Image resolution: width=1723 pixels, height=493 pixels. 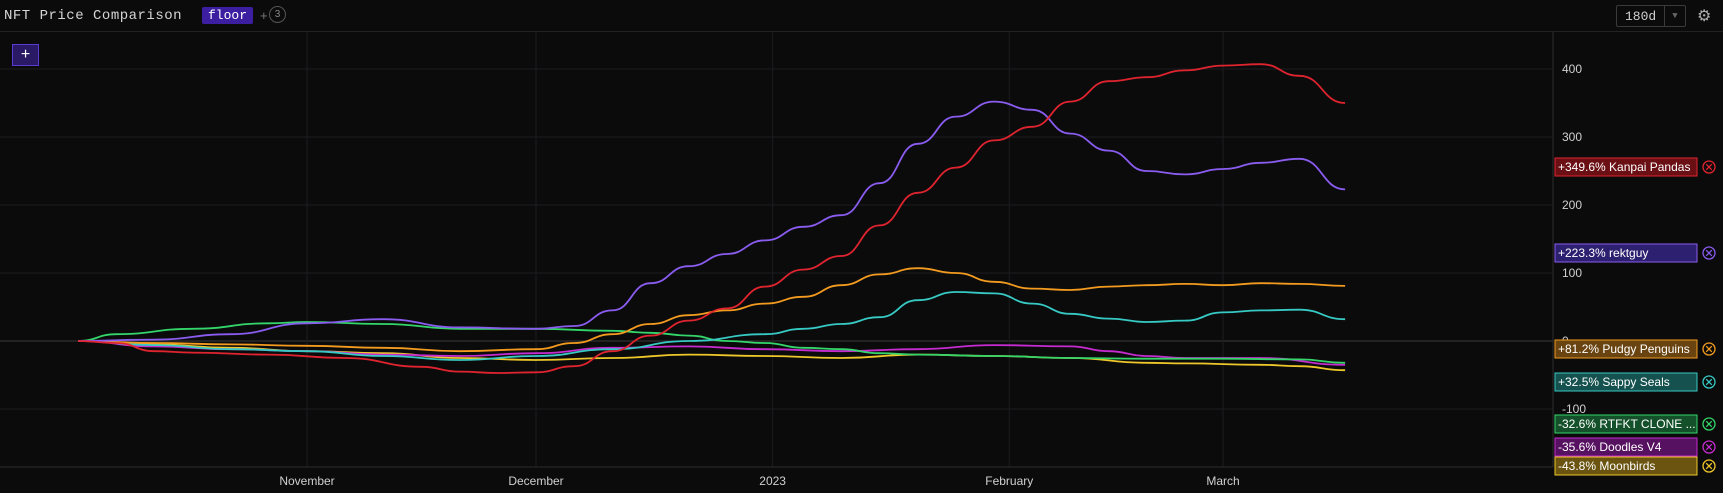 I want to click on legend-entry: +32.5% Sappy Seals, so click(x=1626, y=382).